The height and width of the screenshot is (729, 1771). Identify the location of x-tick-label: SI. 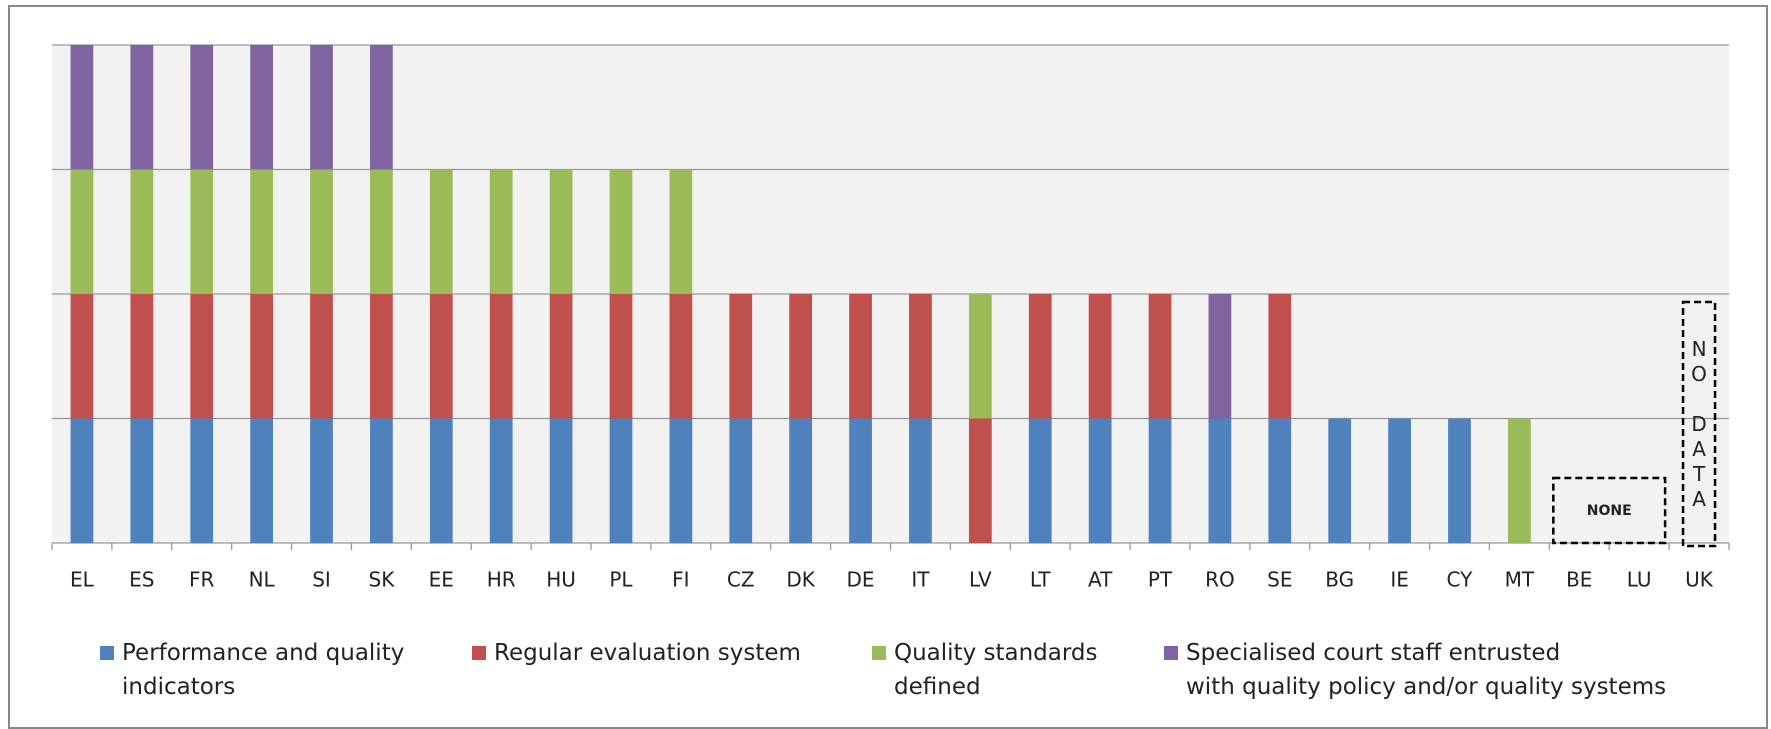
(321, 580).